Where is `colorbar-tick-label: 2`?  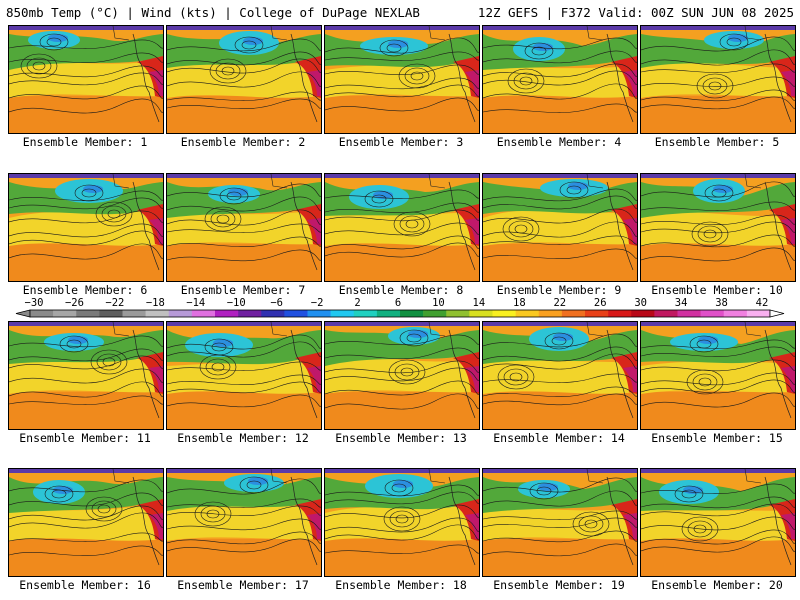
colorbar-tick-label: 2 is located at coordinates (357, 303).